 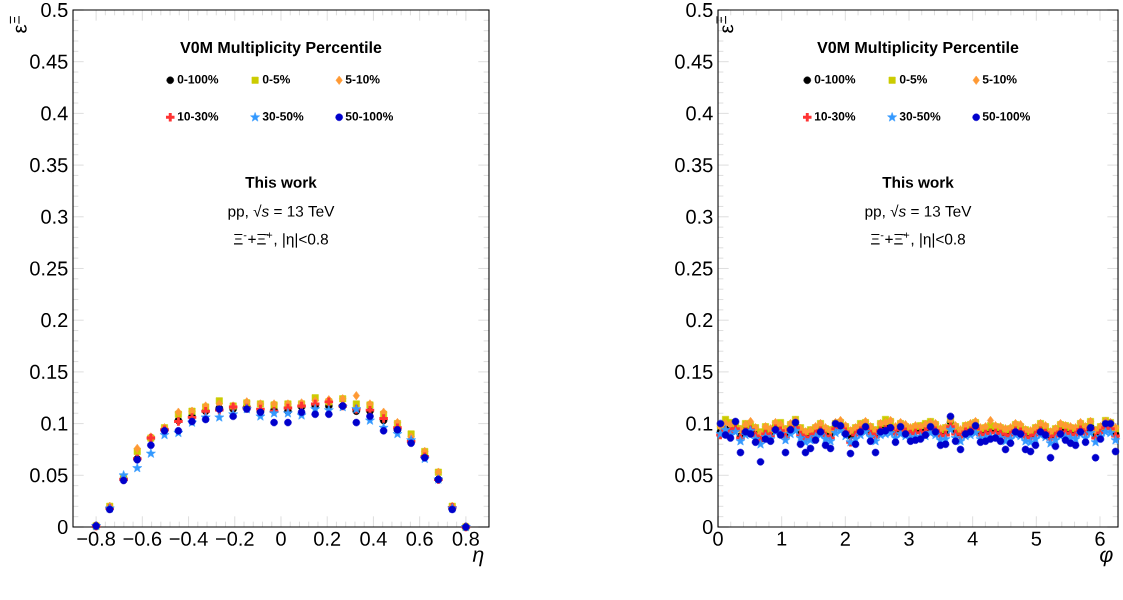 What do you see at coordinates (188, 538) in the screenshot?
I see `x-tick-label: −0.4` at bounding box center [188, 538].